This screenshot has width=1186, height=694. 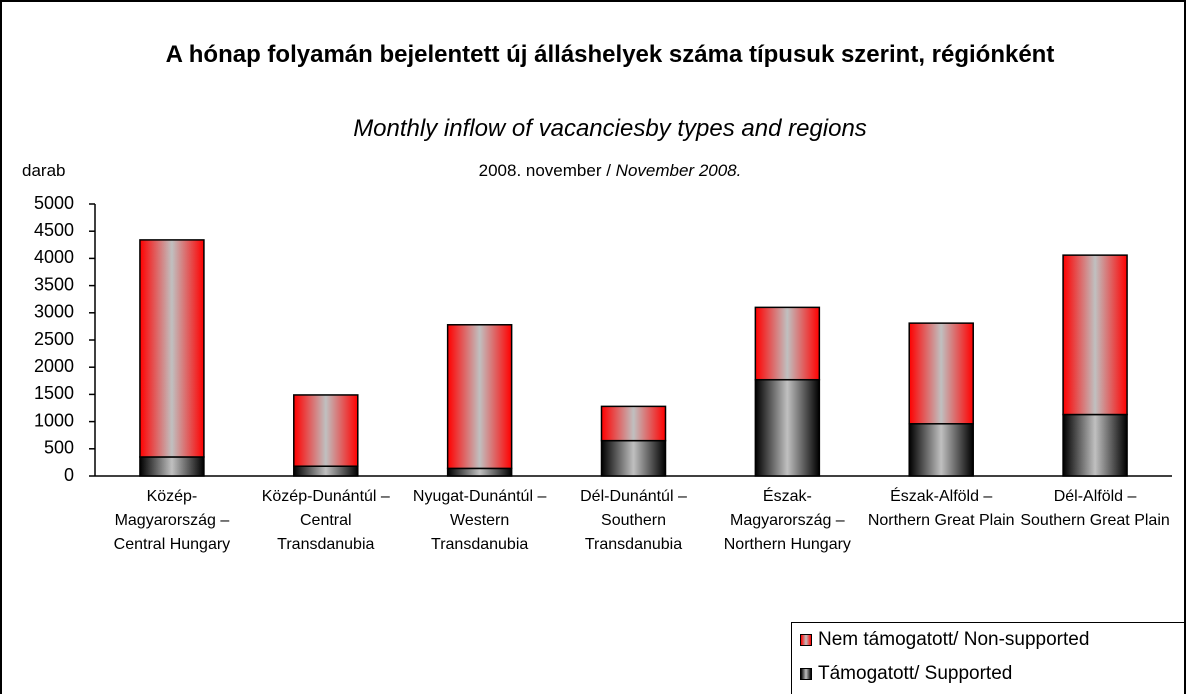 What do you see at coordinates (544, 170) in the screenshot?
I see `date-hu: 2008. november /` at bounding box center [544, 170].